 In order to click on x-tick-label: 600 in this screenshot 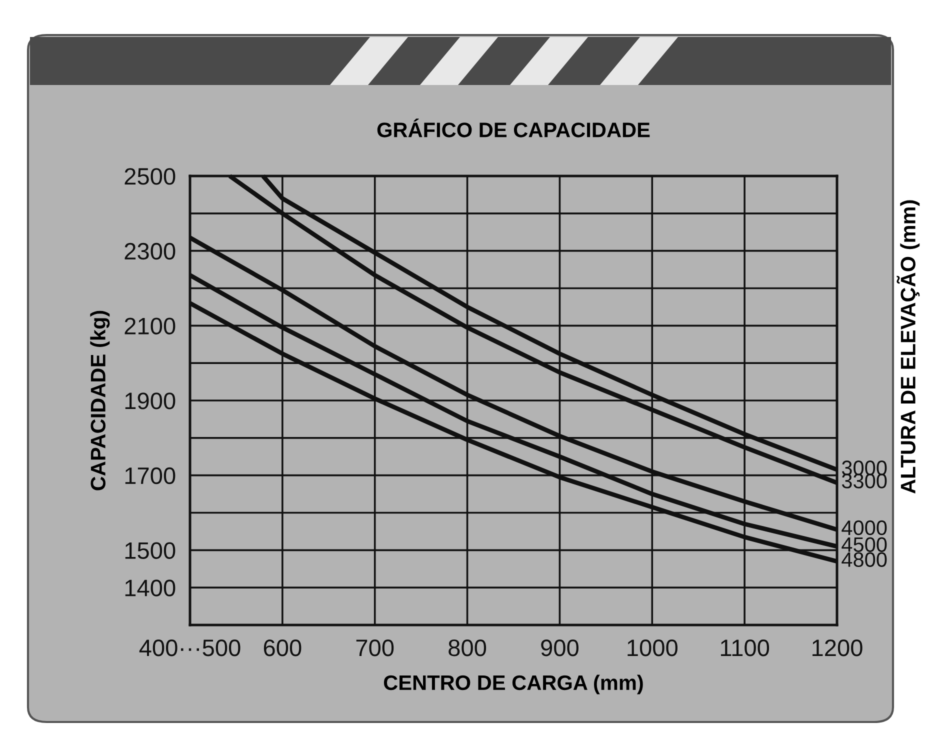, I will do `click(283, 648)`.